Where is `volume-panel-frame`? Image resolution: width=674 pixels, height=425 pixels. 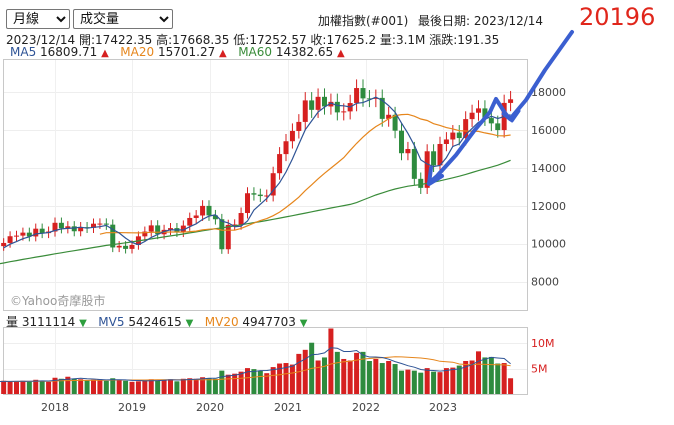
volume-panel-frame is located at coordinates (265, 361).